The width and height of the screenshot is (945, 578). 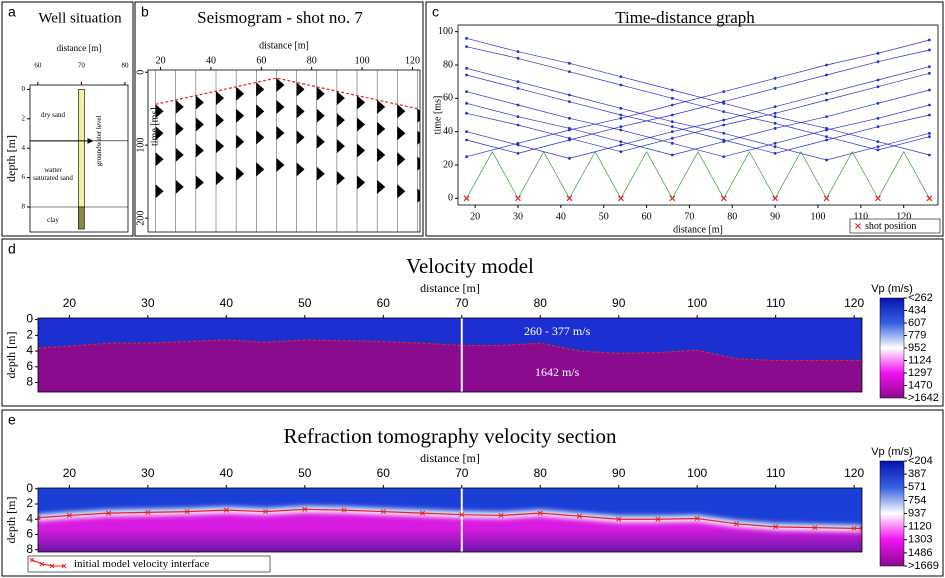 I want to click on layer-label: dry sand, so click(x=53, y=115).